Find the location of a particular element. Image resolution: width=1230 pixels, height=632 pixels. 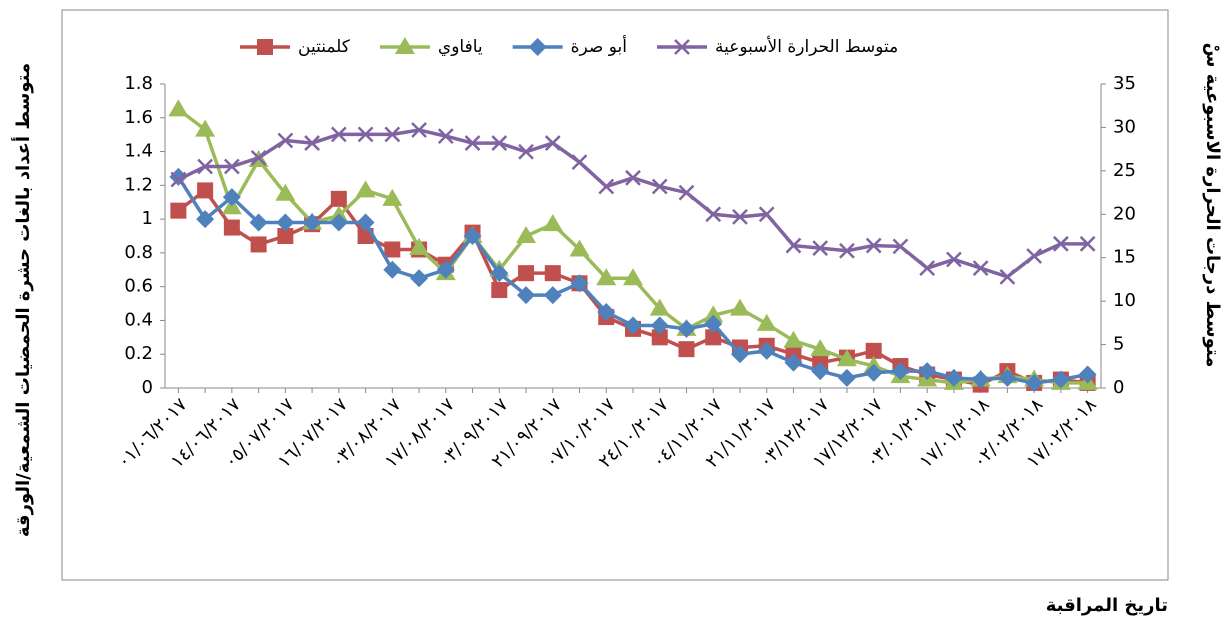

y2-tick-label: 20 is located at coordinates (1124, 213).